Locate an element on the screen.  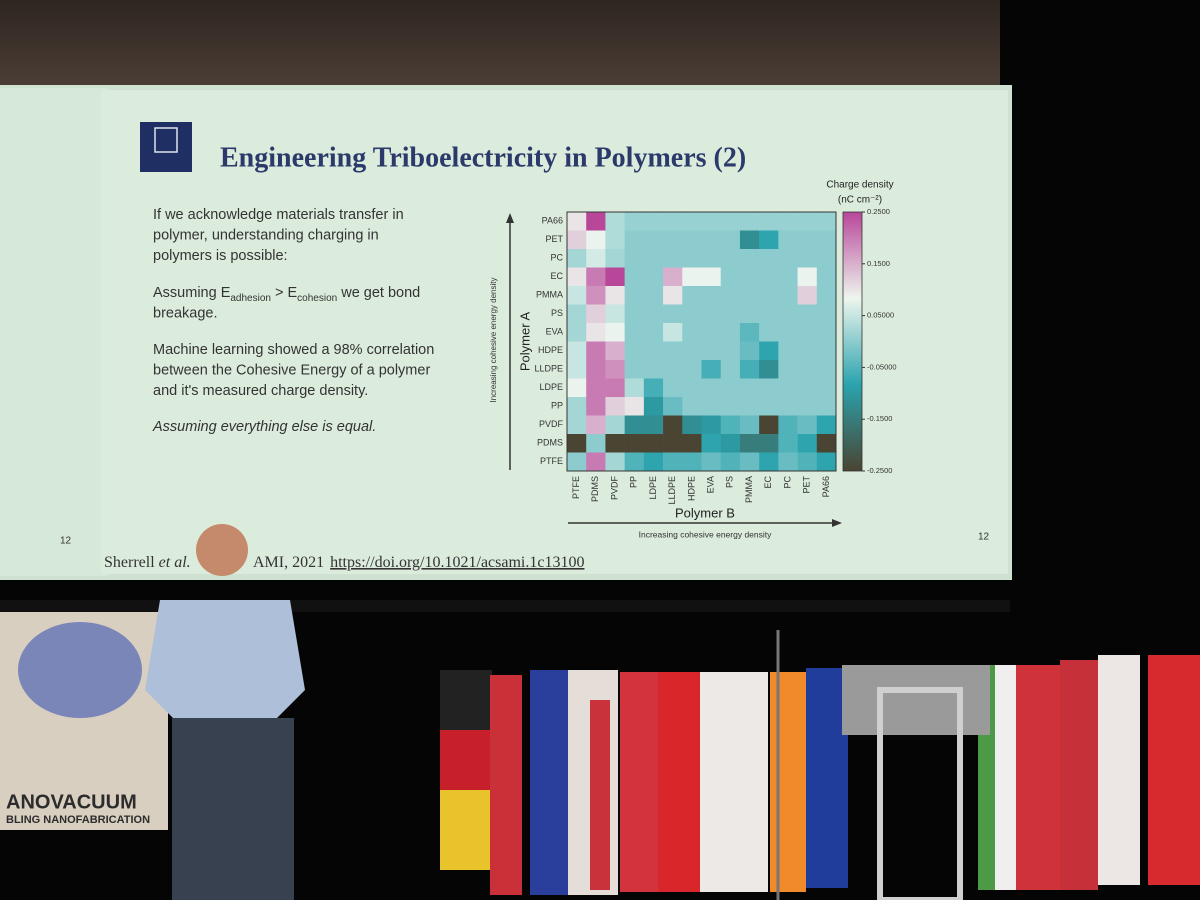
paragraph-line: and it's measured charge density. is located at coordinates (260, 391).